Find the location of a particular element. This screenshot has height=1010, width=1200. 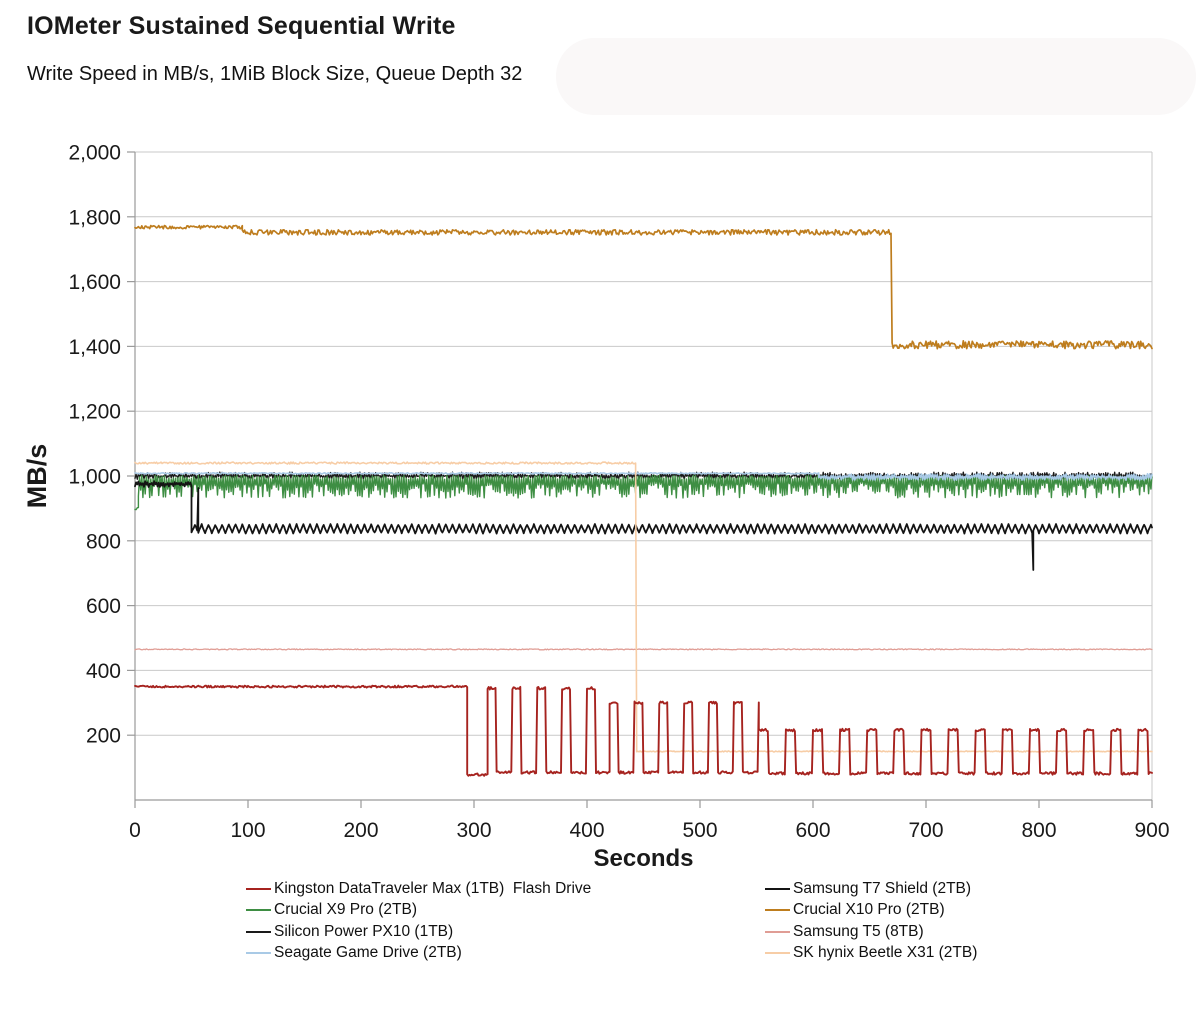

y-tick-label: 1,000 is located at coordinates (94, 477).